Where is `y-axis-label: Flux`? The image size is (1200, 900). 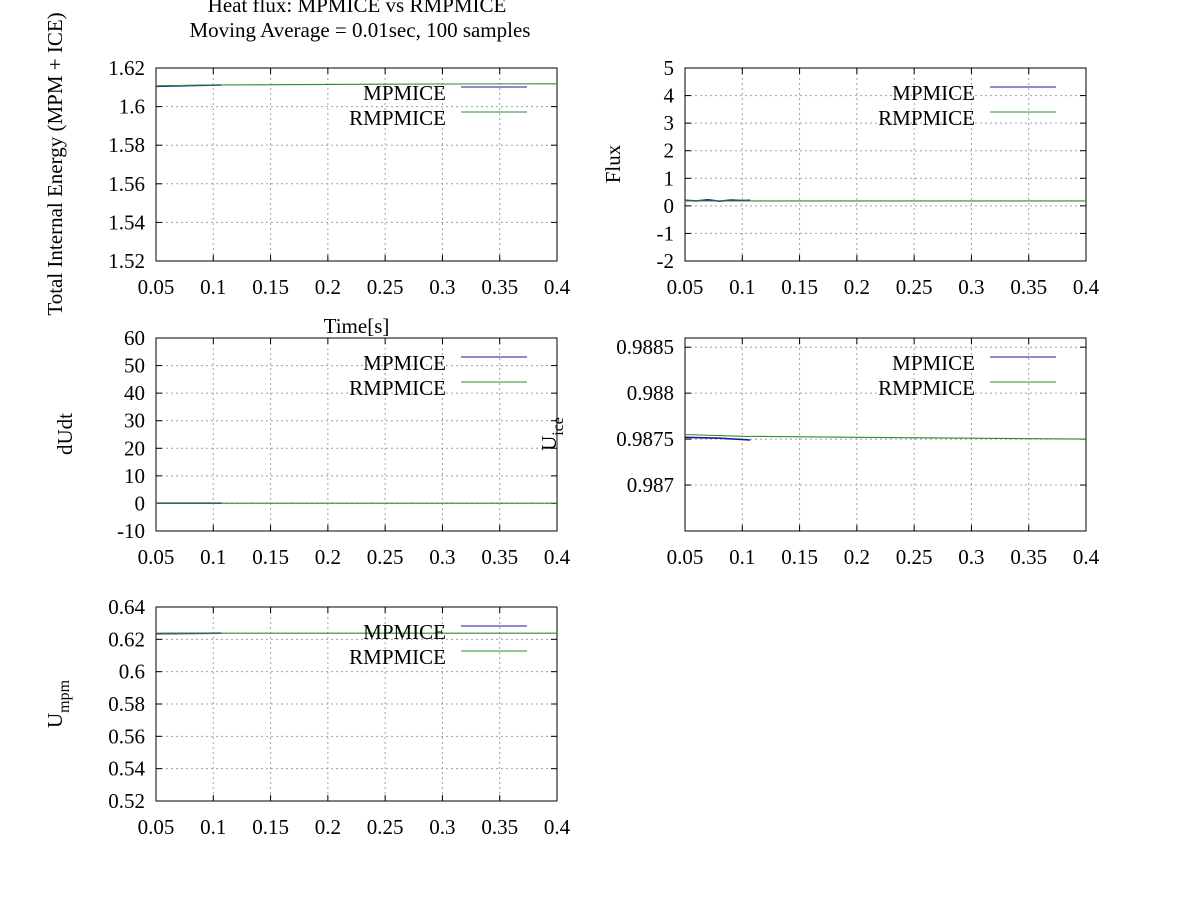 y-axis-label: Flux is located at coordinates (613, 163).